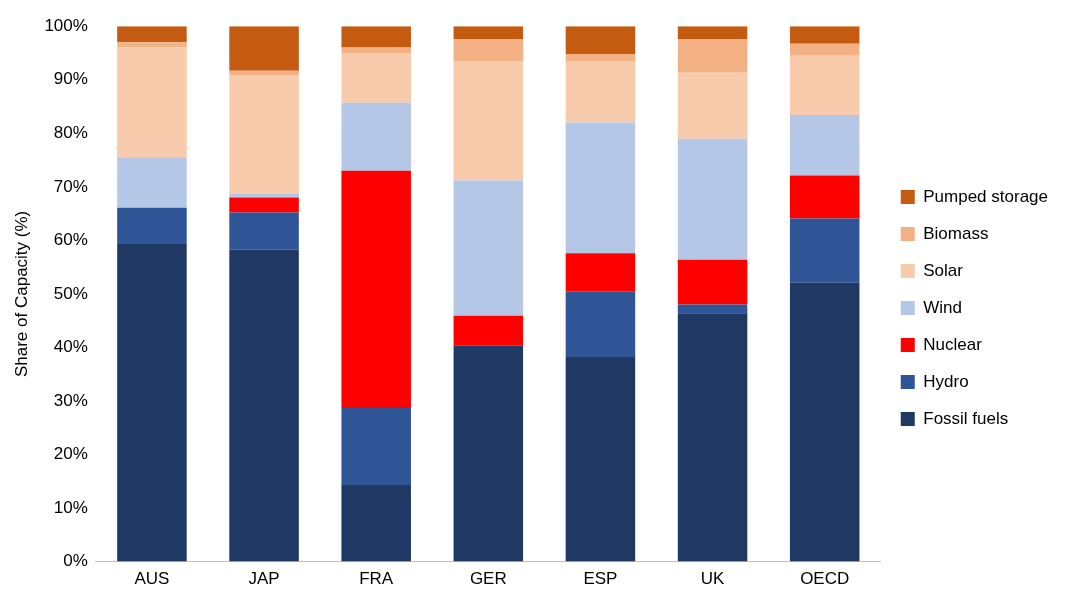 This screenshot has width=1078, height=608. I want to click on x-tick-label: JAP, so click(264, 579).